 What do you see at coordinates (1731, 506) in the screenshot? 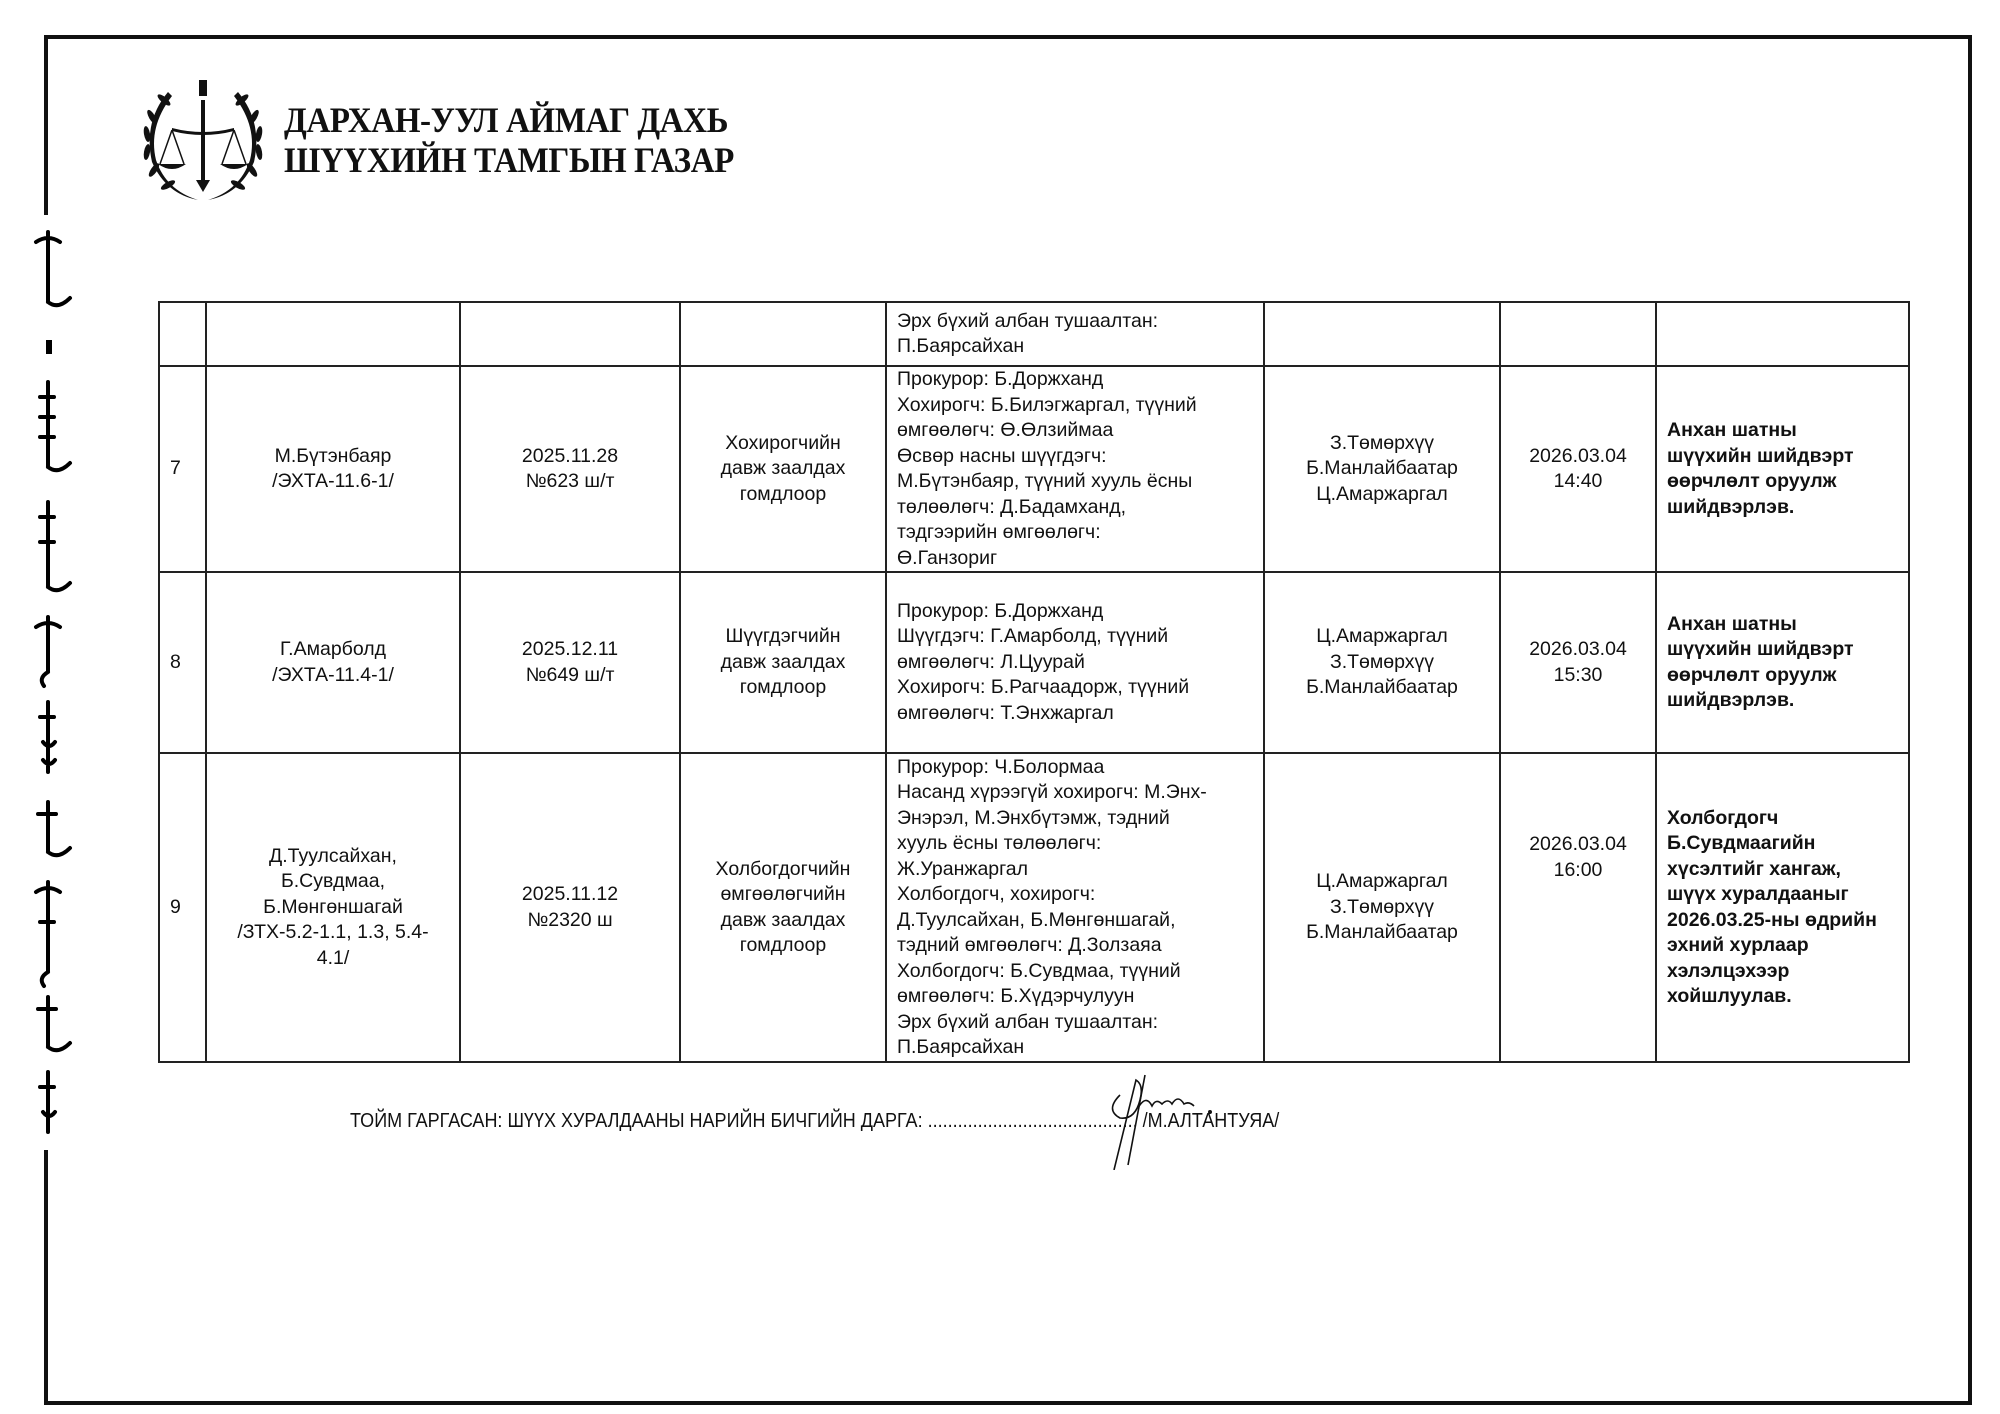
I see `outcome-line: шийдвэрлэв.` at bounding box center [1731, 506].